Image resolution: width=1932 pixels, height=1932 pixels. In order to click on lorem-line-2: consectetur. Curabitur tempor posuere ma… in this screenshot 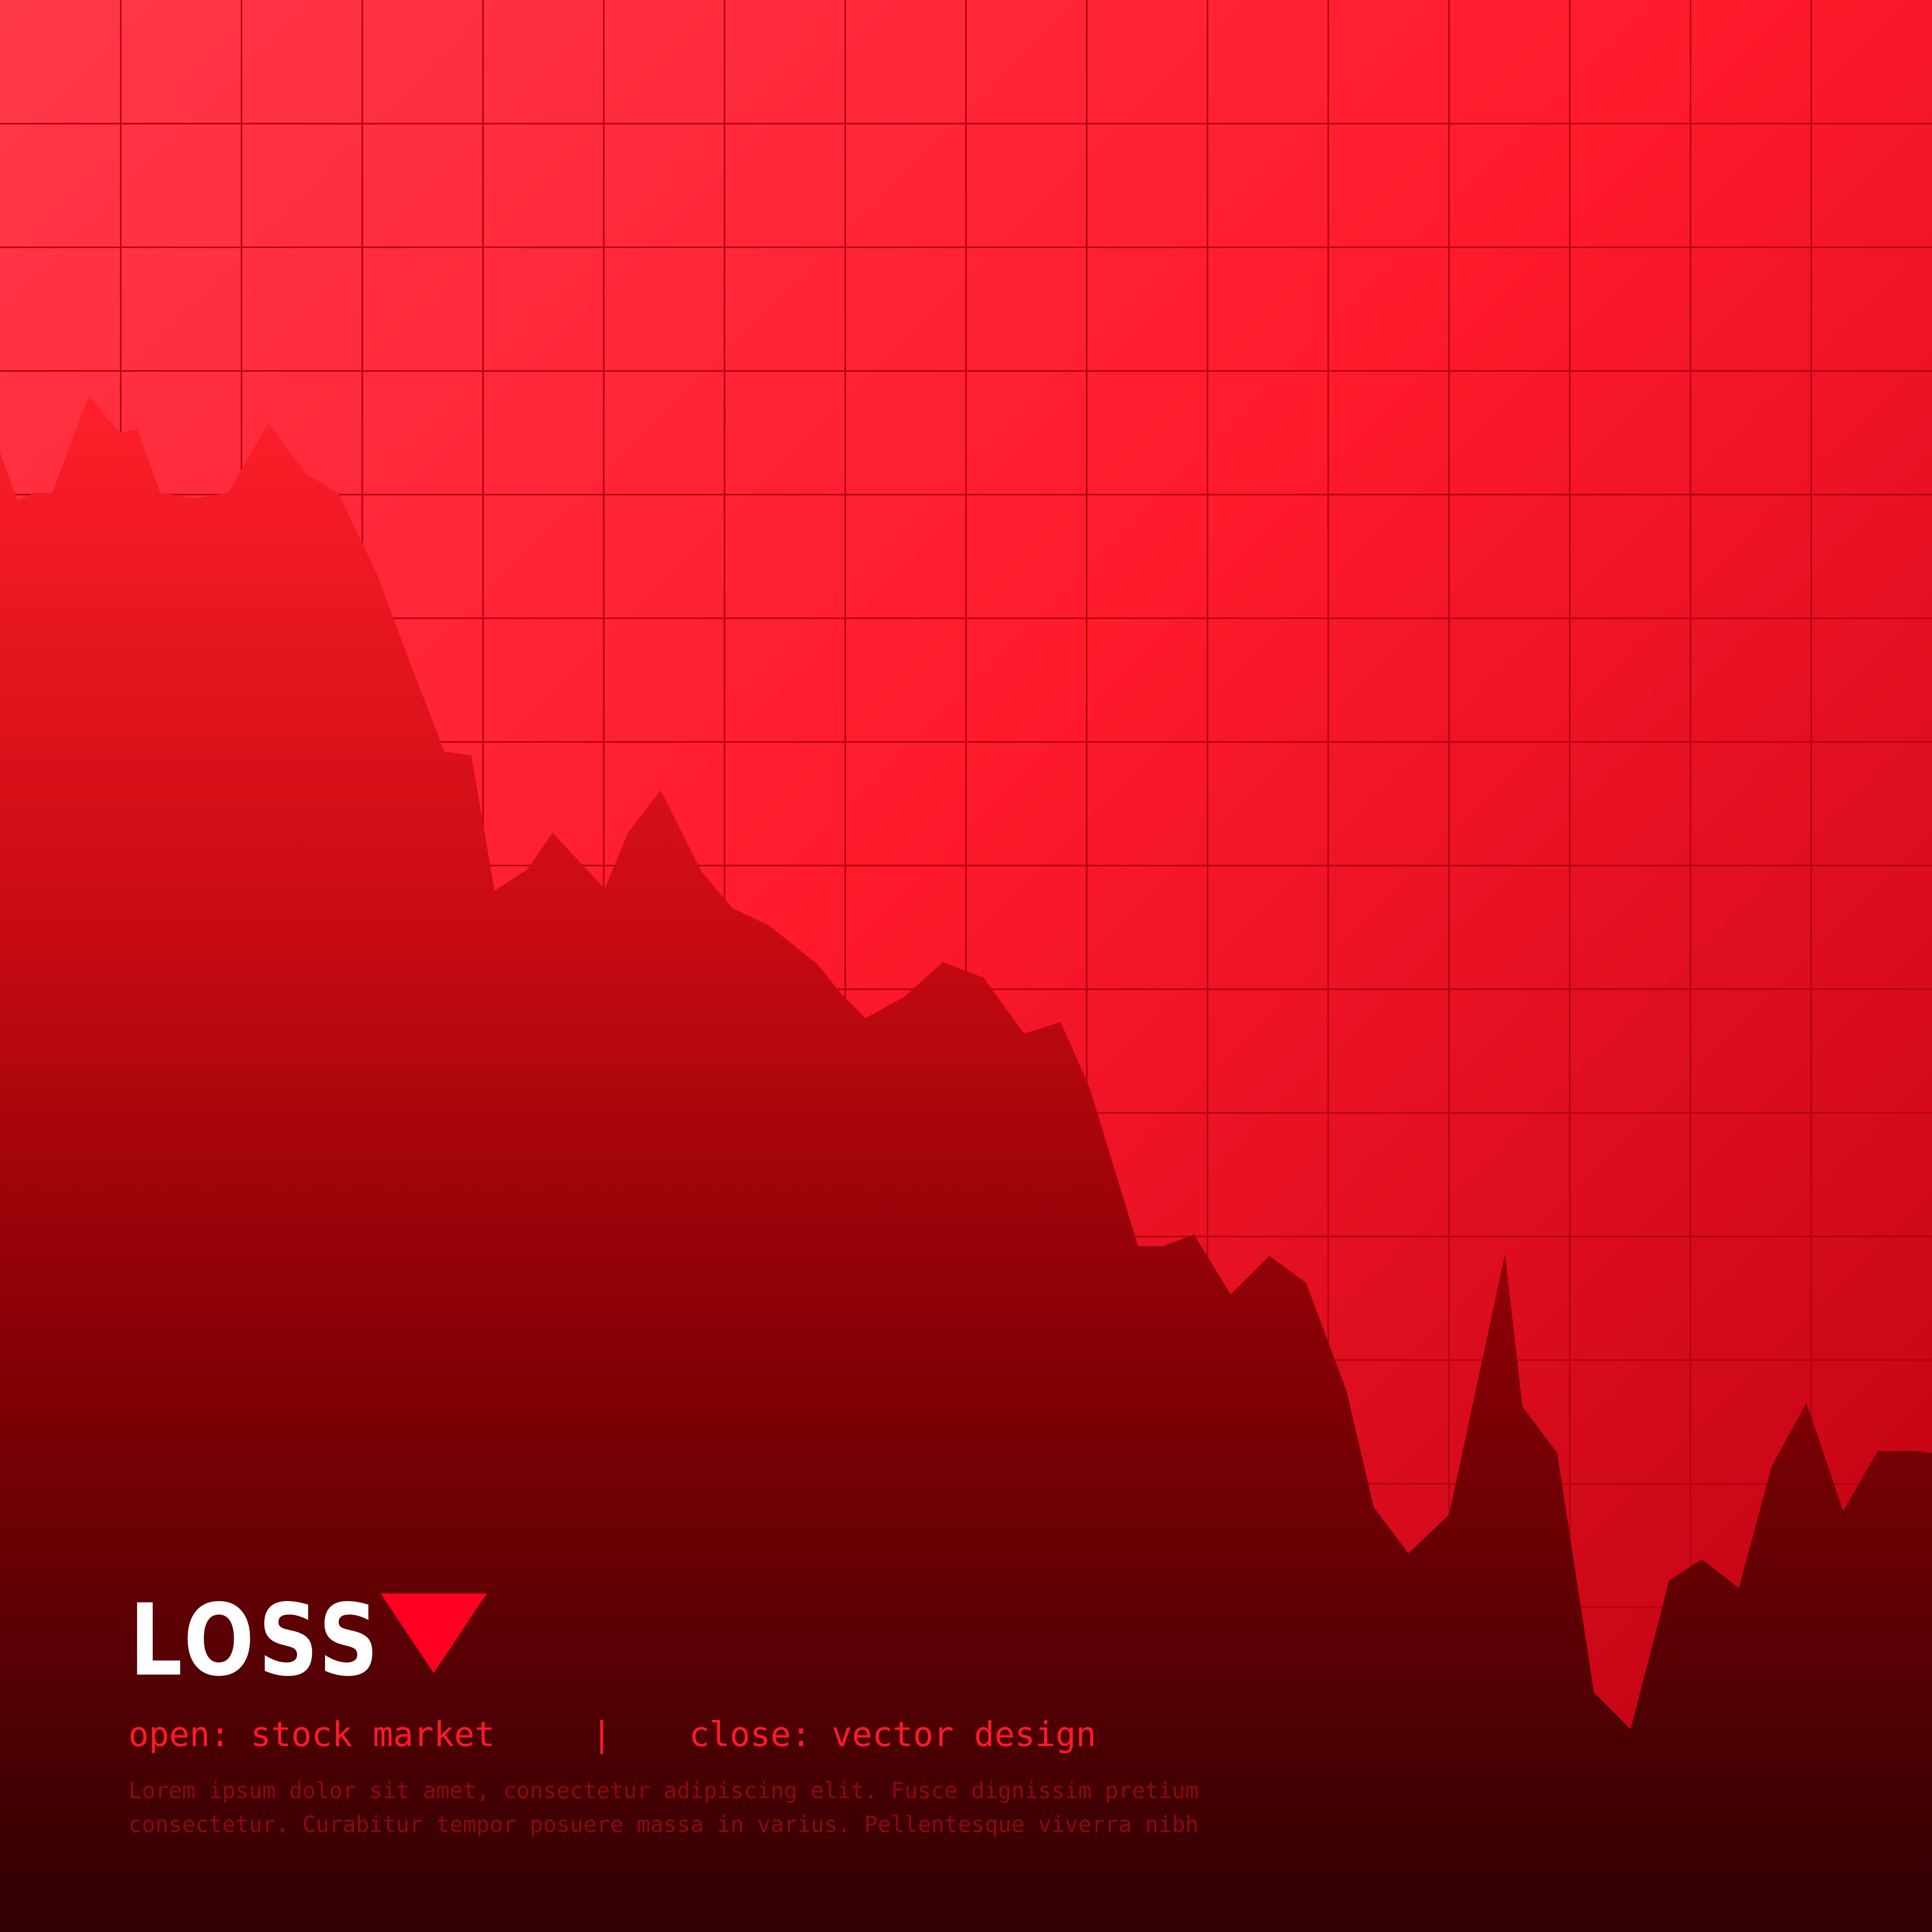, I will do `click(663, 1824)`.